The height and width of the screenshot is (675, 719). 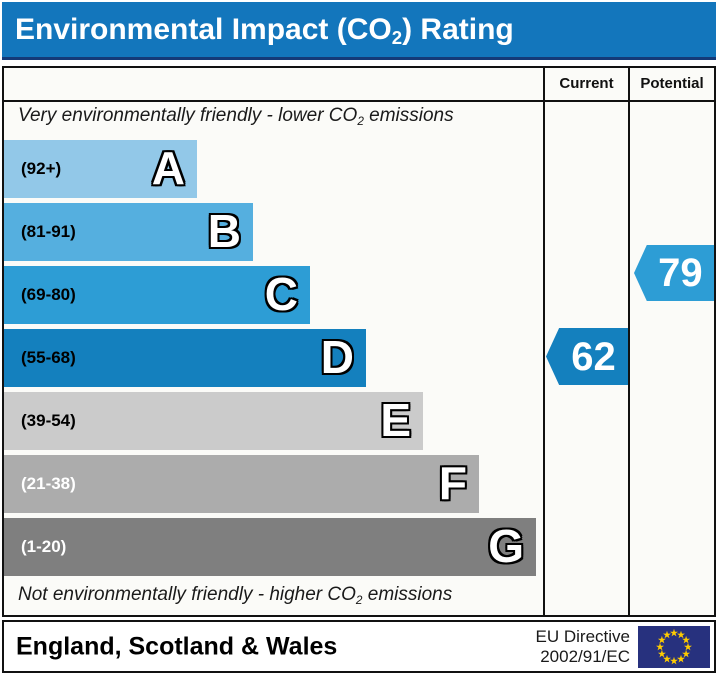 I want to click on band-b: (81-91) B, so click(x=128, y=232).